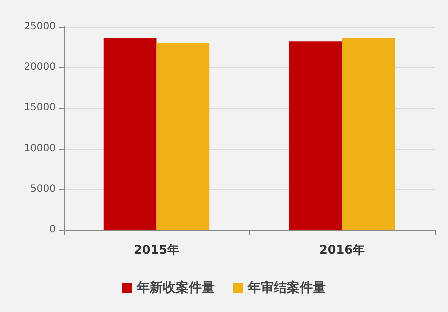 This screenshot has width=448, height=312. What do you see at coordinates (40, 108) in the screenshot?
I see `y-tick-label: 15000` at bounding box center [40, 108].